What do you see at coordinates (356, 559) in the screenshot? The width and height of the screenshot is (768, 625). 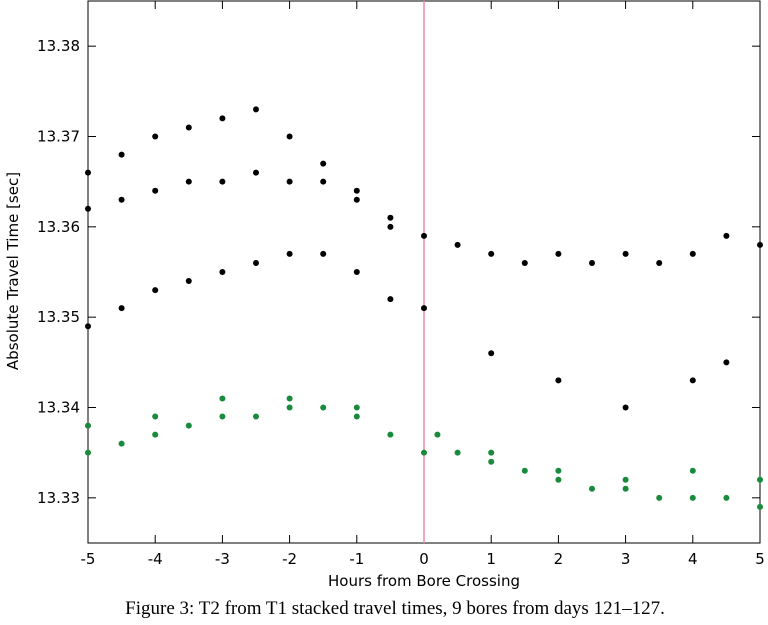 I see `x-tick-label: -1` at bounding box center [356, 559].